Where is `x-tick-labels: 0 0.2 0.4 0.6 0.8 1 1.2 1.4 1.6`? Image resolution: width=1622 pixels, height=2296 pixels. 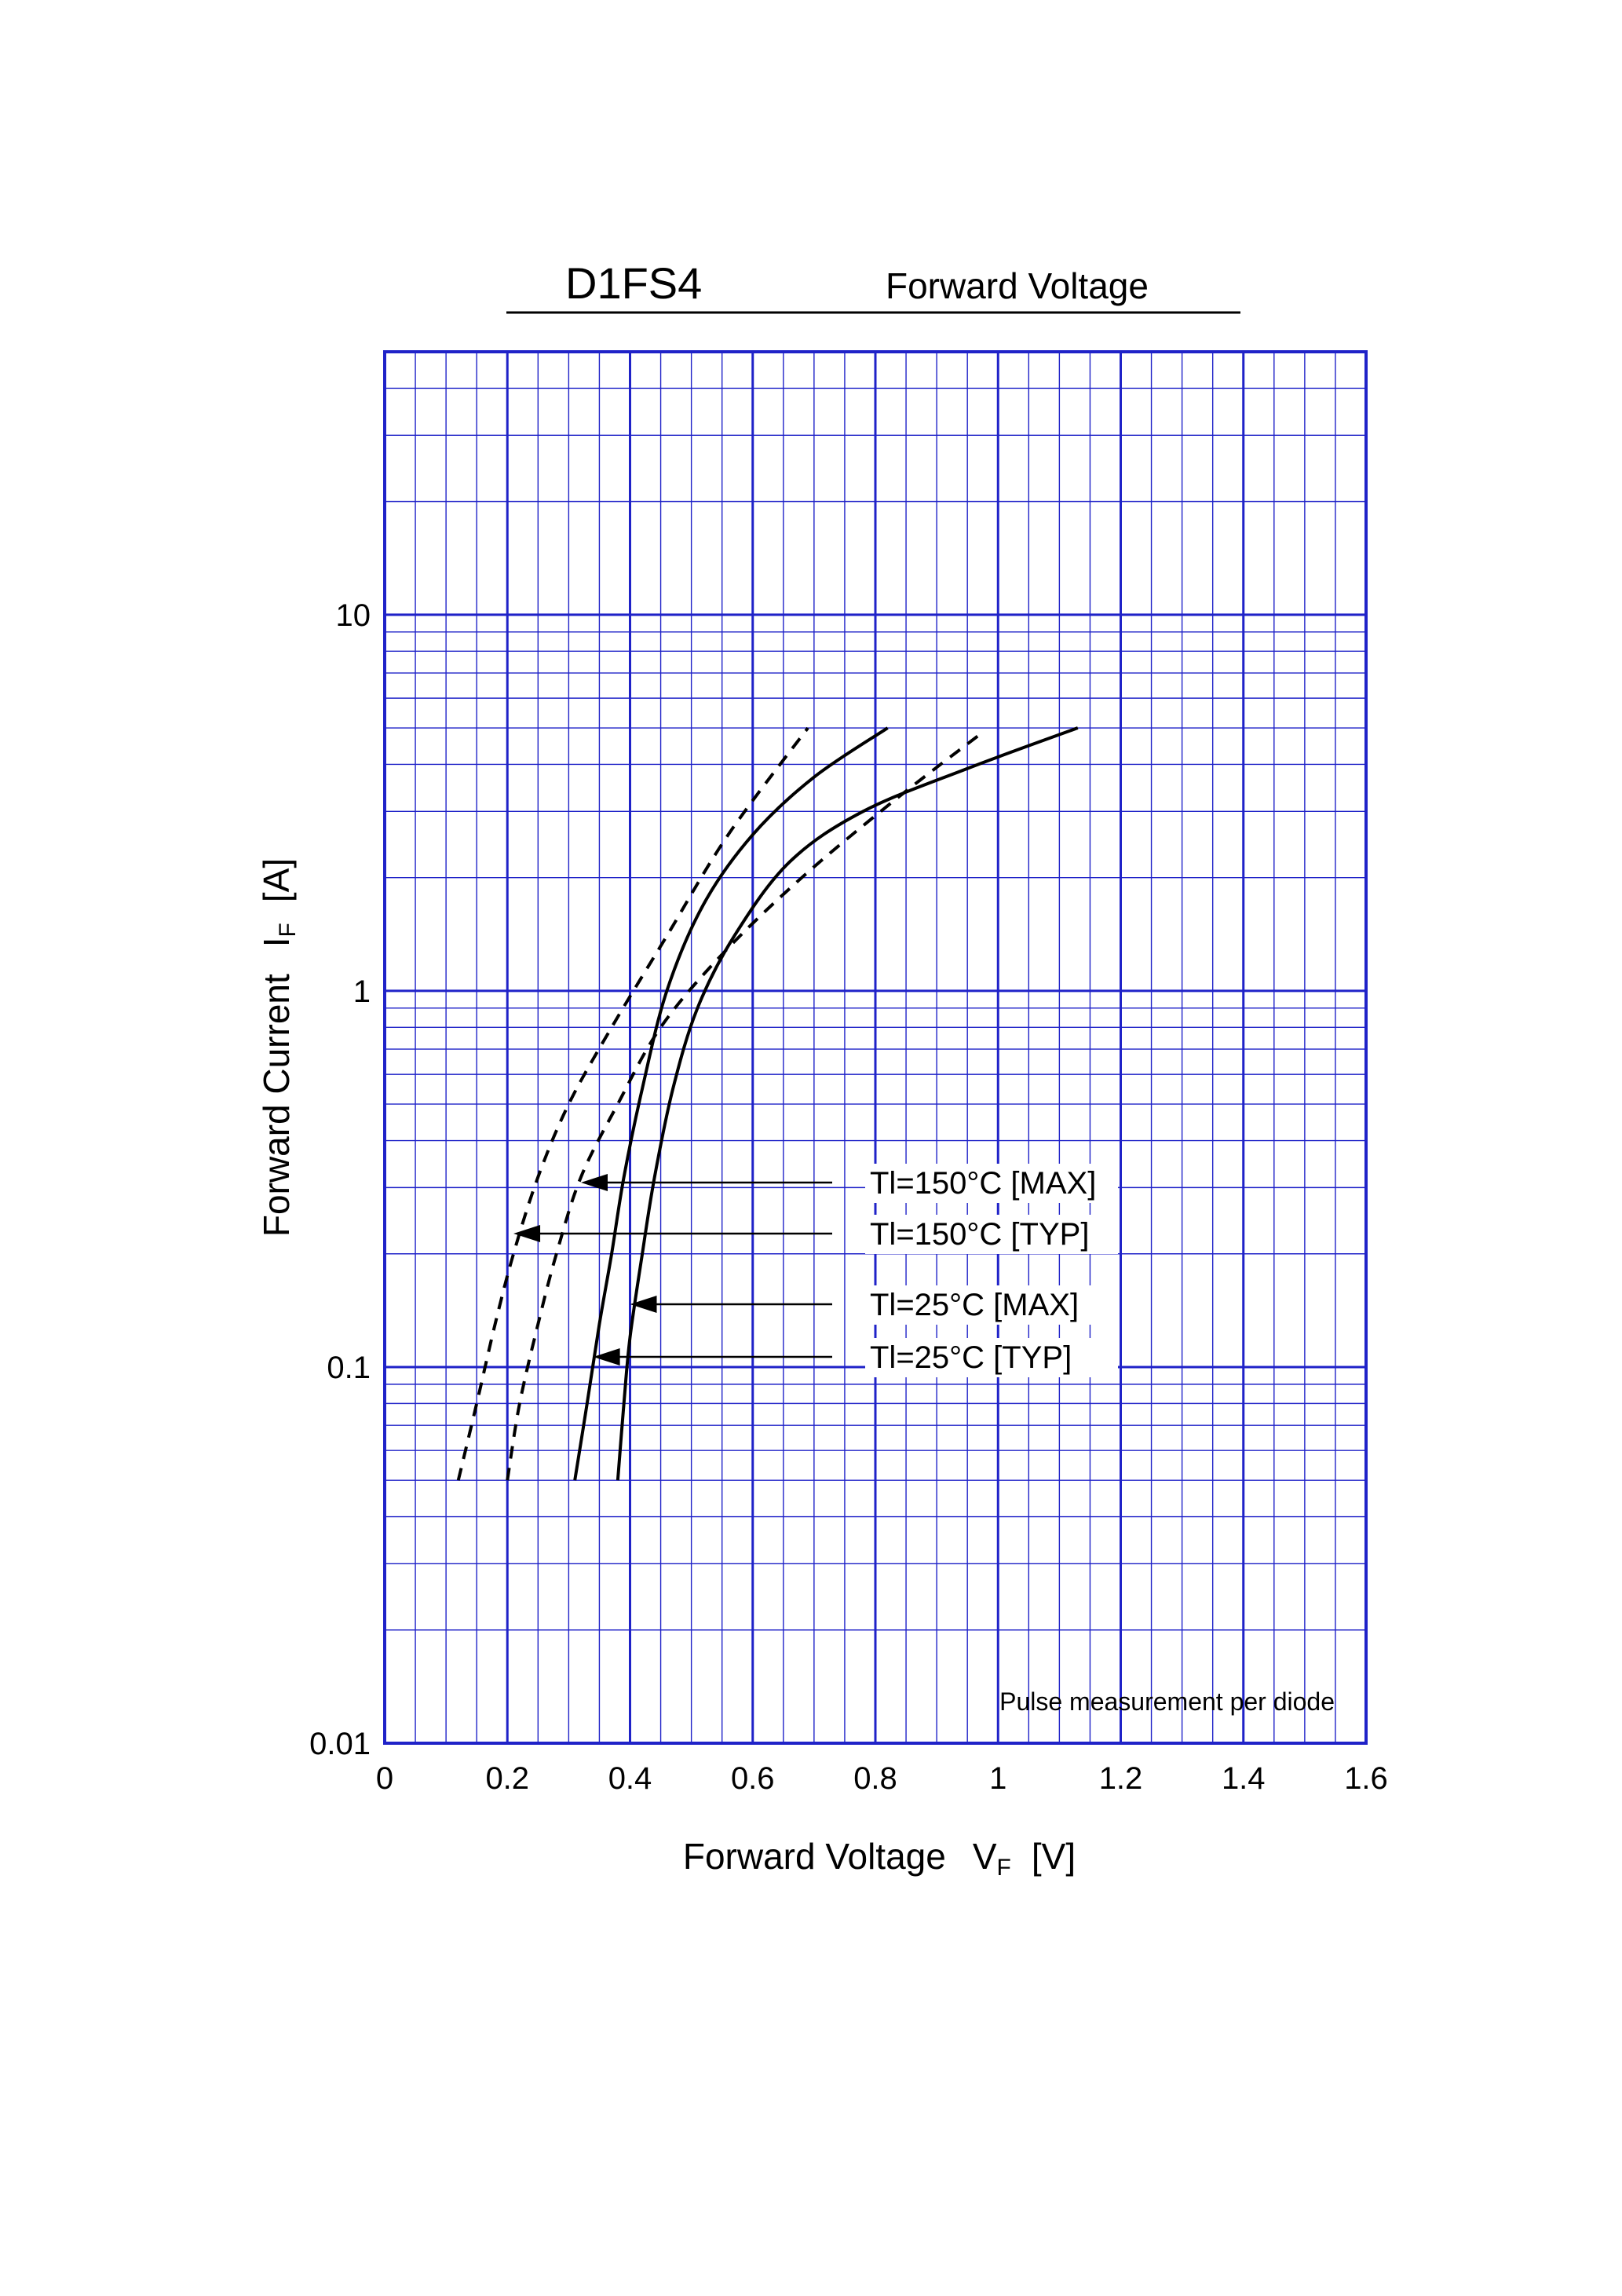
x-tick-labels: 0 0.2 0.4 0.6 0.8 1 1.2 1.4 1.6 is located at coordinates (882, 1779).